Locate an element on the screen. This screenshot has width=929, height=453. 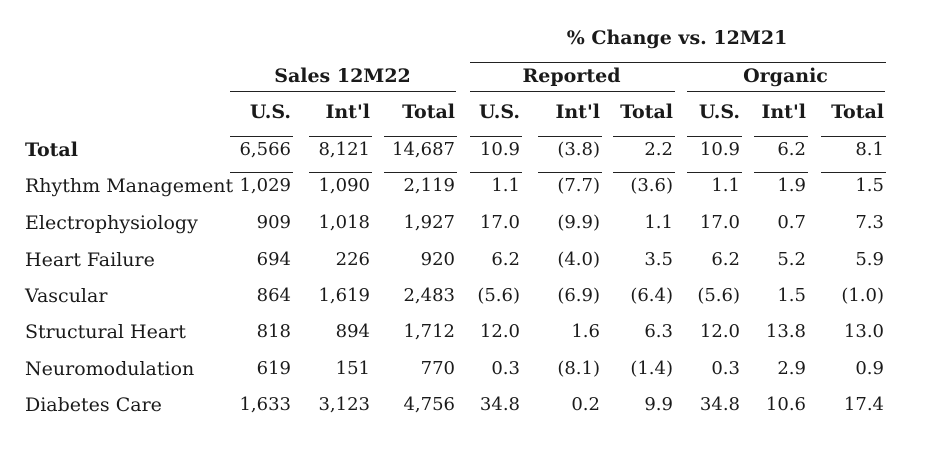
table-cell: 13.8 is located at coordinates (785, 331).